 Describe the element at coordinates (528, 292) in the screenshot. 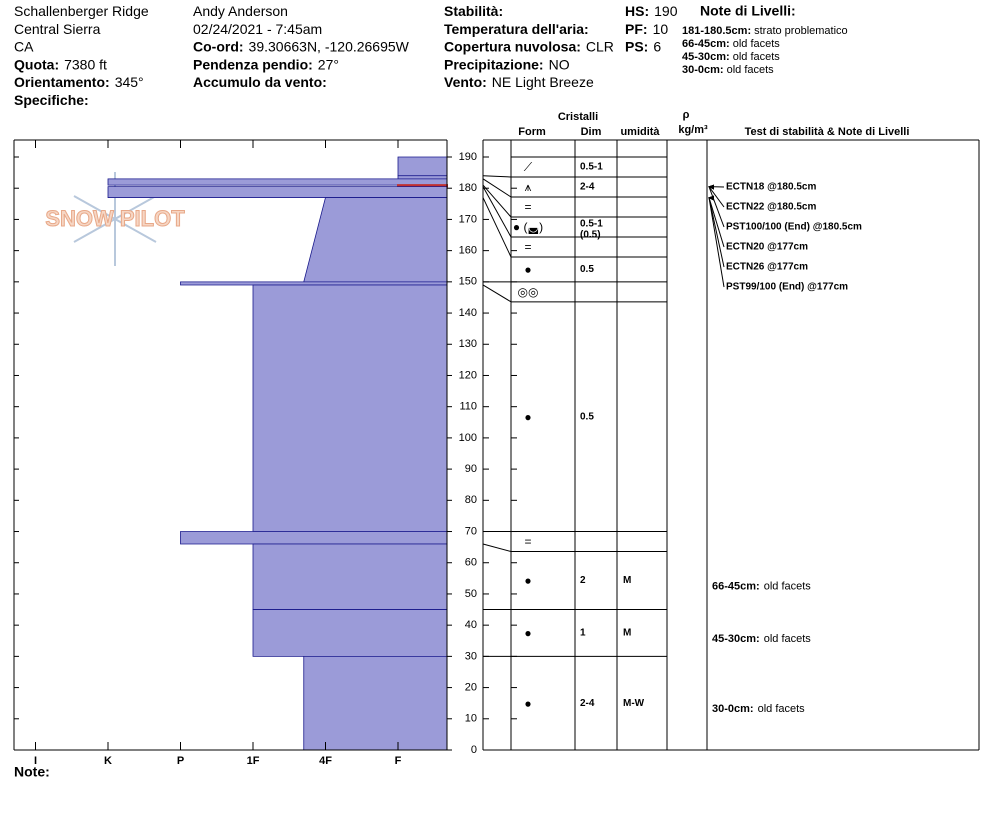

I see `grain-form: ◎◎` at that location.